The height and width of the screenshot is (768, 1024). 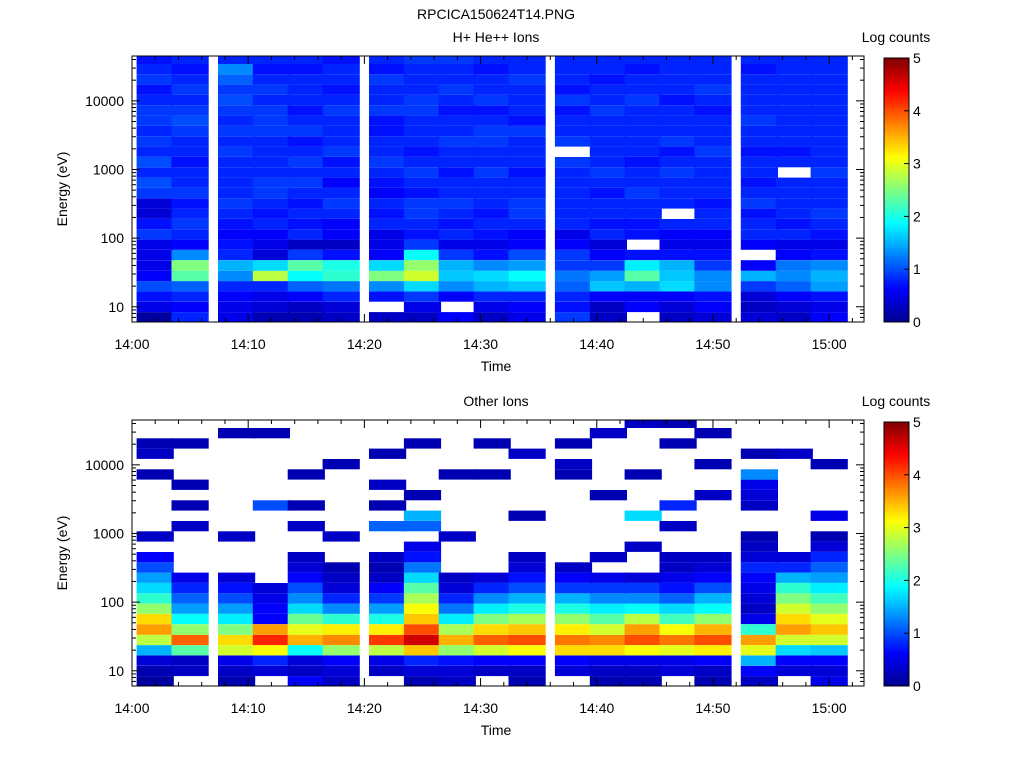 I want to click on y-tick-label: 10, so click(x=116, y=307).